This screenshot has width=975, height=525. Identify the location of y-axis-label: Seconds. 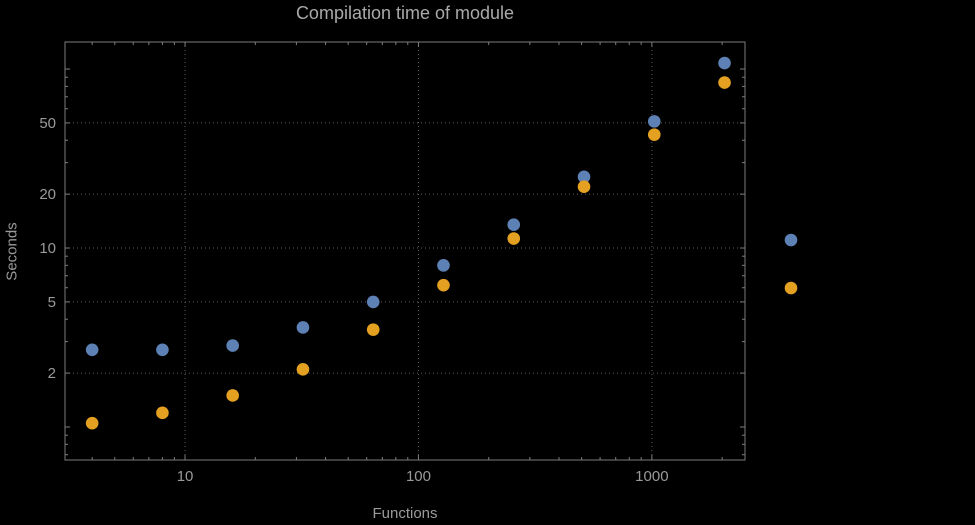
(12, 251).